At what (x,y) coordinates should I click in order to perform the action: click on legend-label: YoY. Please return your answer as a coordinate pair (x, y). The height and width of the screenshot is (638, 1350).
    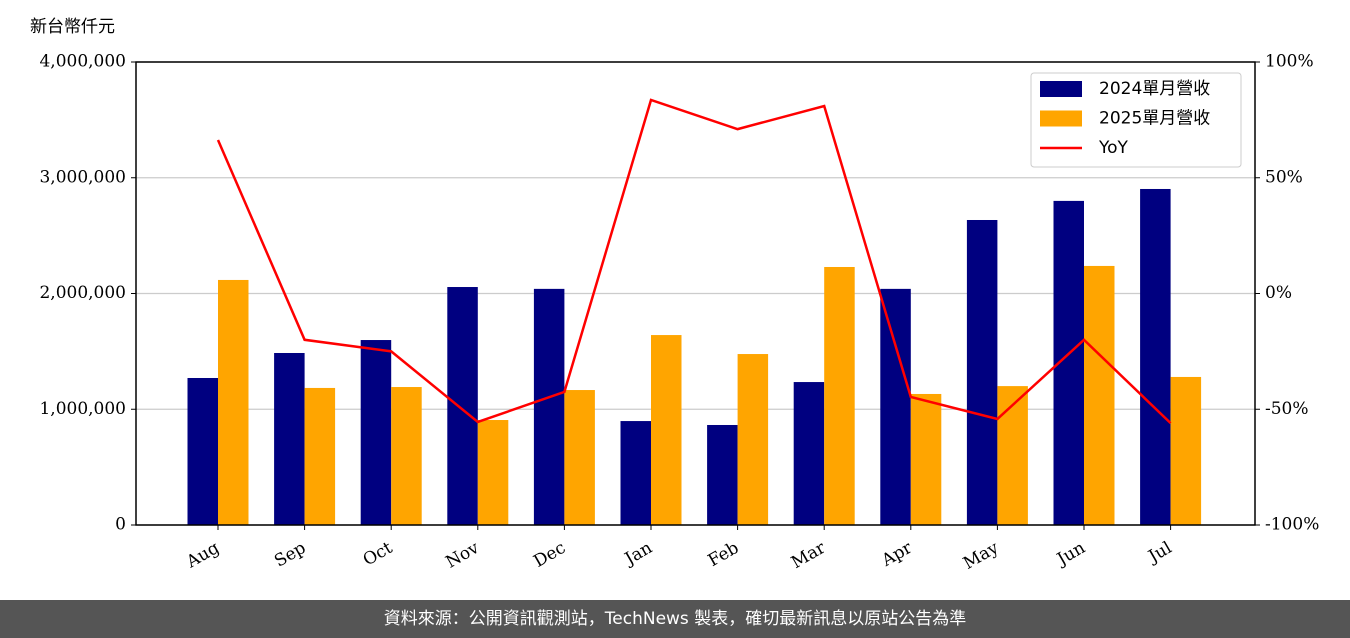
    Looking at the image, I should click on (1113, 148).